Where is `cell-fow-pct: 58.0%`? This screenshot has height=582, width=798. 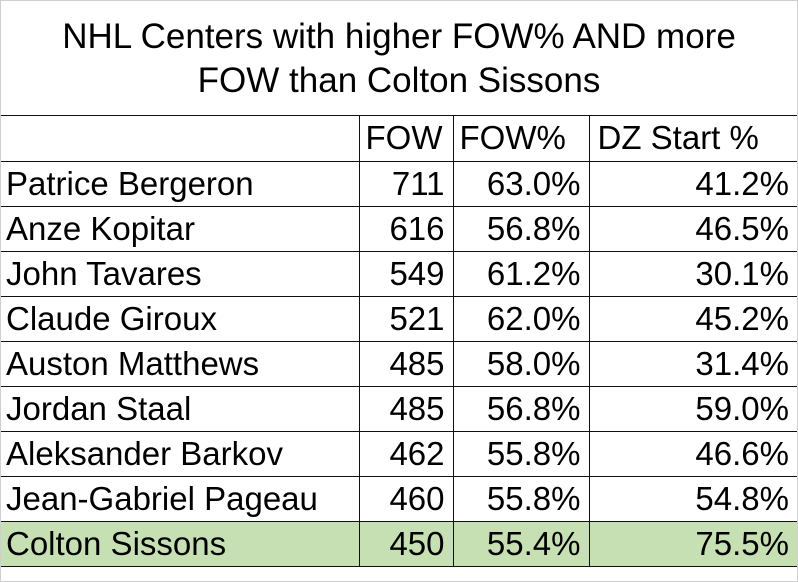 cell-fow-pct: 58.0% is located at coordinates (521, 363).